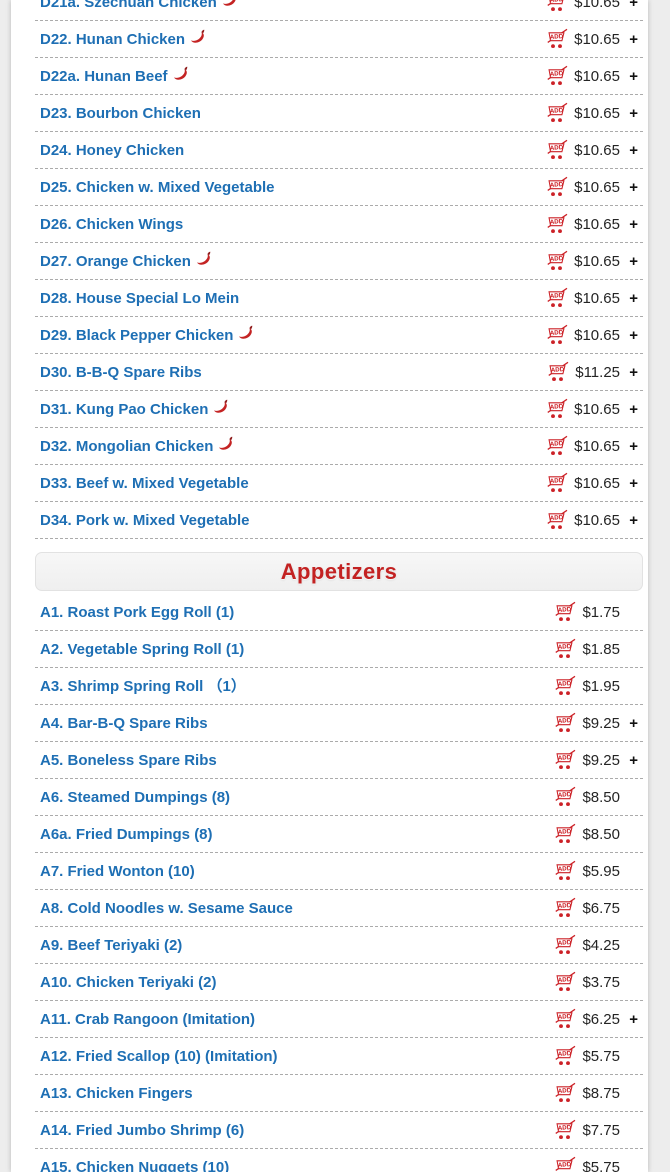 The image size is (670, 1172). What do you see at coordinates (124, 409) in the screenshot?
I see `menu-item-link: D31. Kung Pao Chicken` at bounding box center [124, 409].